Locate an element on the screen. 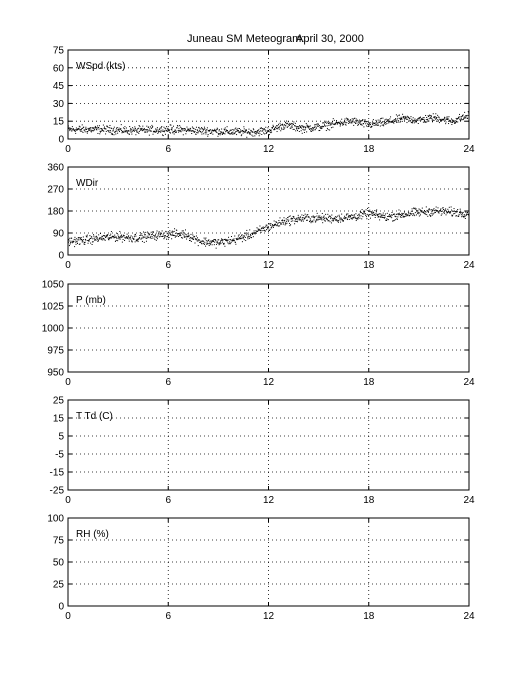  y-tick-label: 1050 is located at coordinates (53, 285).